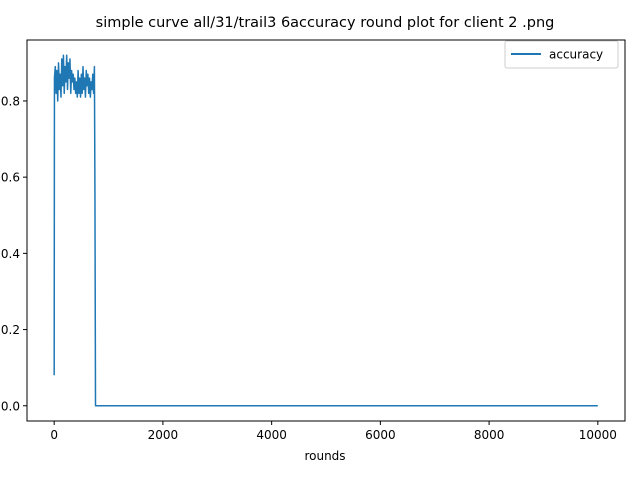 This screenshot has height=480, width=640. I want to click on x-axis-ticks: 0 2000 4000 6000 8000 10000, so click(333, 431).